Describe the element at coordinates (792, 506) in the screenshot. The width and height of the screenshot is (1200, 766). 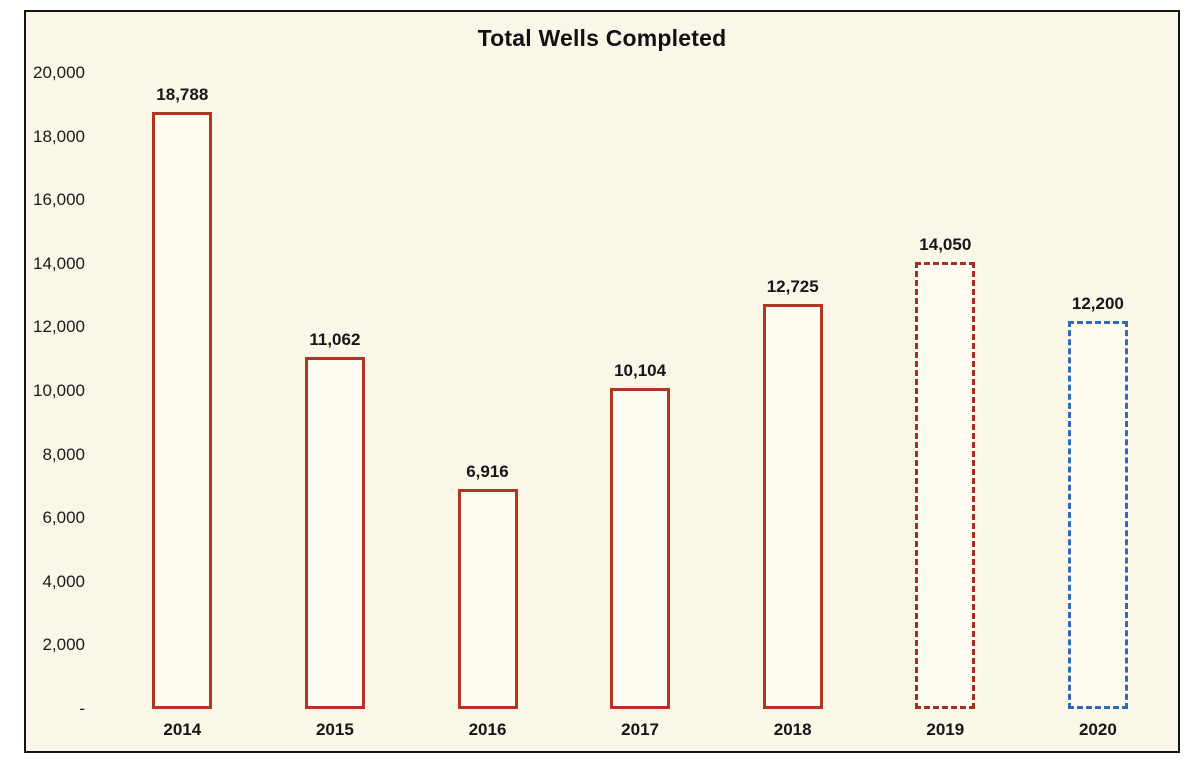
I see `bar-2018` at that location.